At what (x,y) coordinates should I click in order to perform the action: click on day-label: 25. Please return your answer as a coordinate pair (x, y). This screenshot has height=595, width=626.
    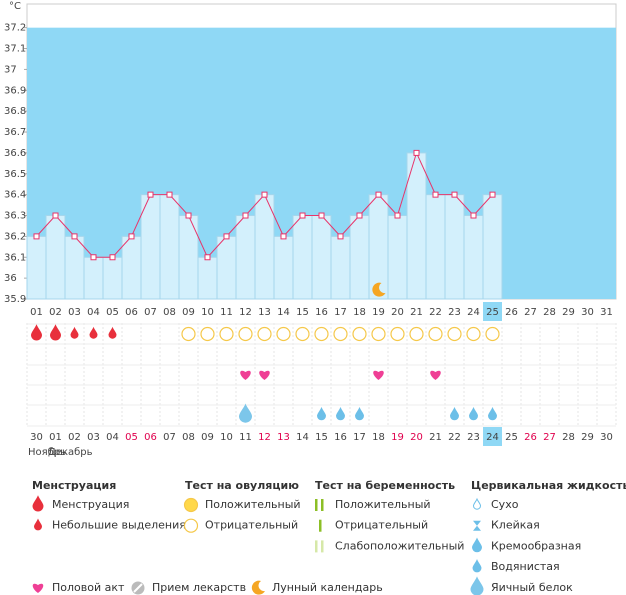
    Looking at the image, I should click on (492, 312).